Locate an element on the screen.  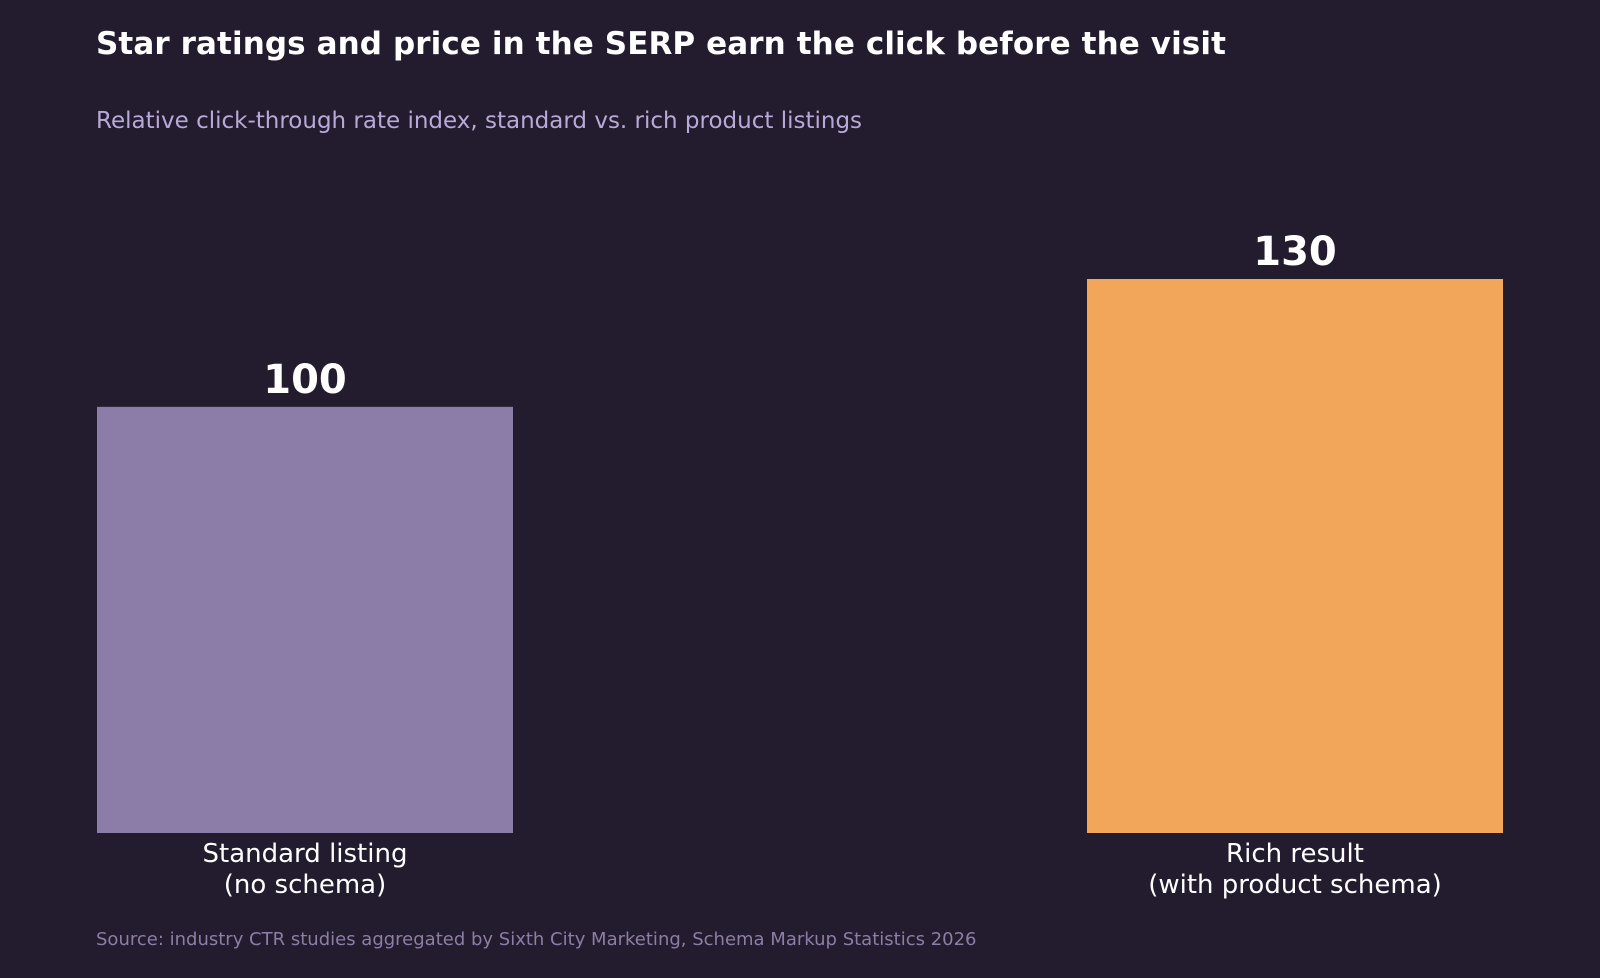
category-label-2-line-1: Rich result is located at coordinates (1295, 854).